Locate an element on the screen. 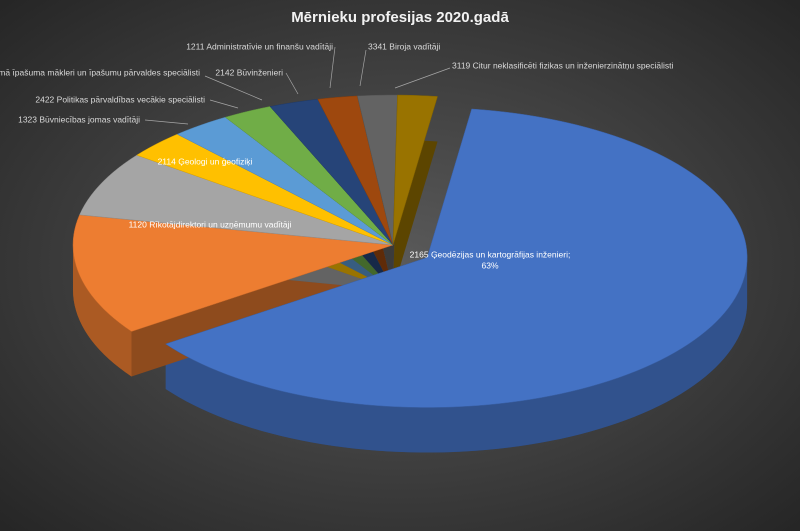 This screenshot has width=800, height=531. slice-wall is located at coordinates (102, 311).